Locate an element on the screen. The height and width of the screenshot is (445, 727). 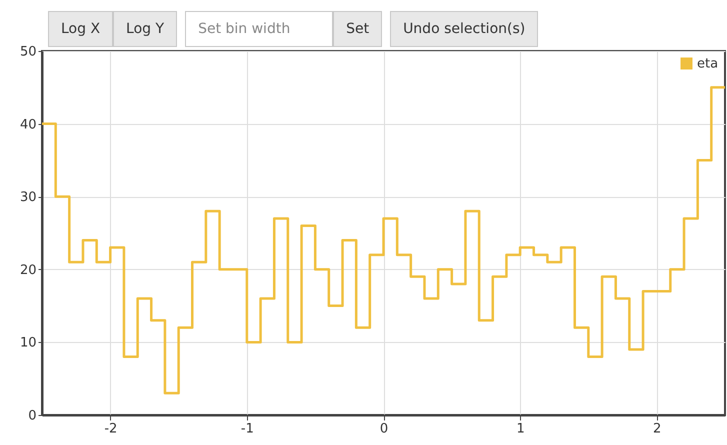
y-tick-label: 40 is located at coordinates (28, 124).